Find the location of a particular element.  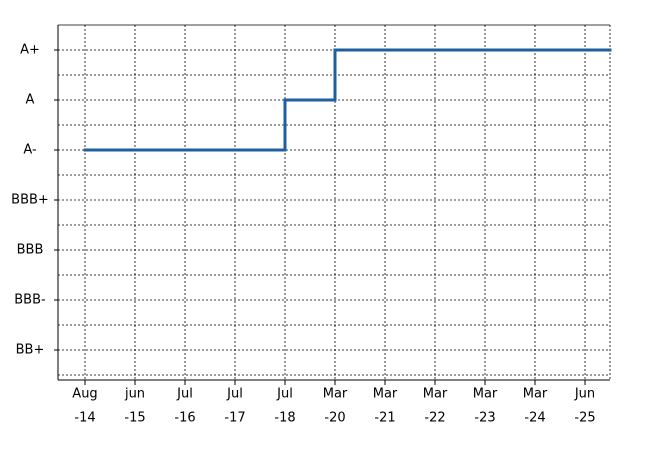

x-tick-label: -15 is located at coordinates (134, 418).